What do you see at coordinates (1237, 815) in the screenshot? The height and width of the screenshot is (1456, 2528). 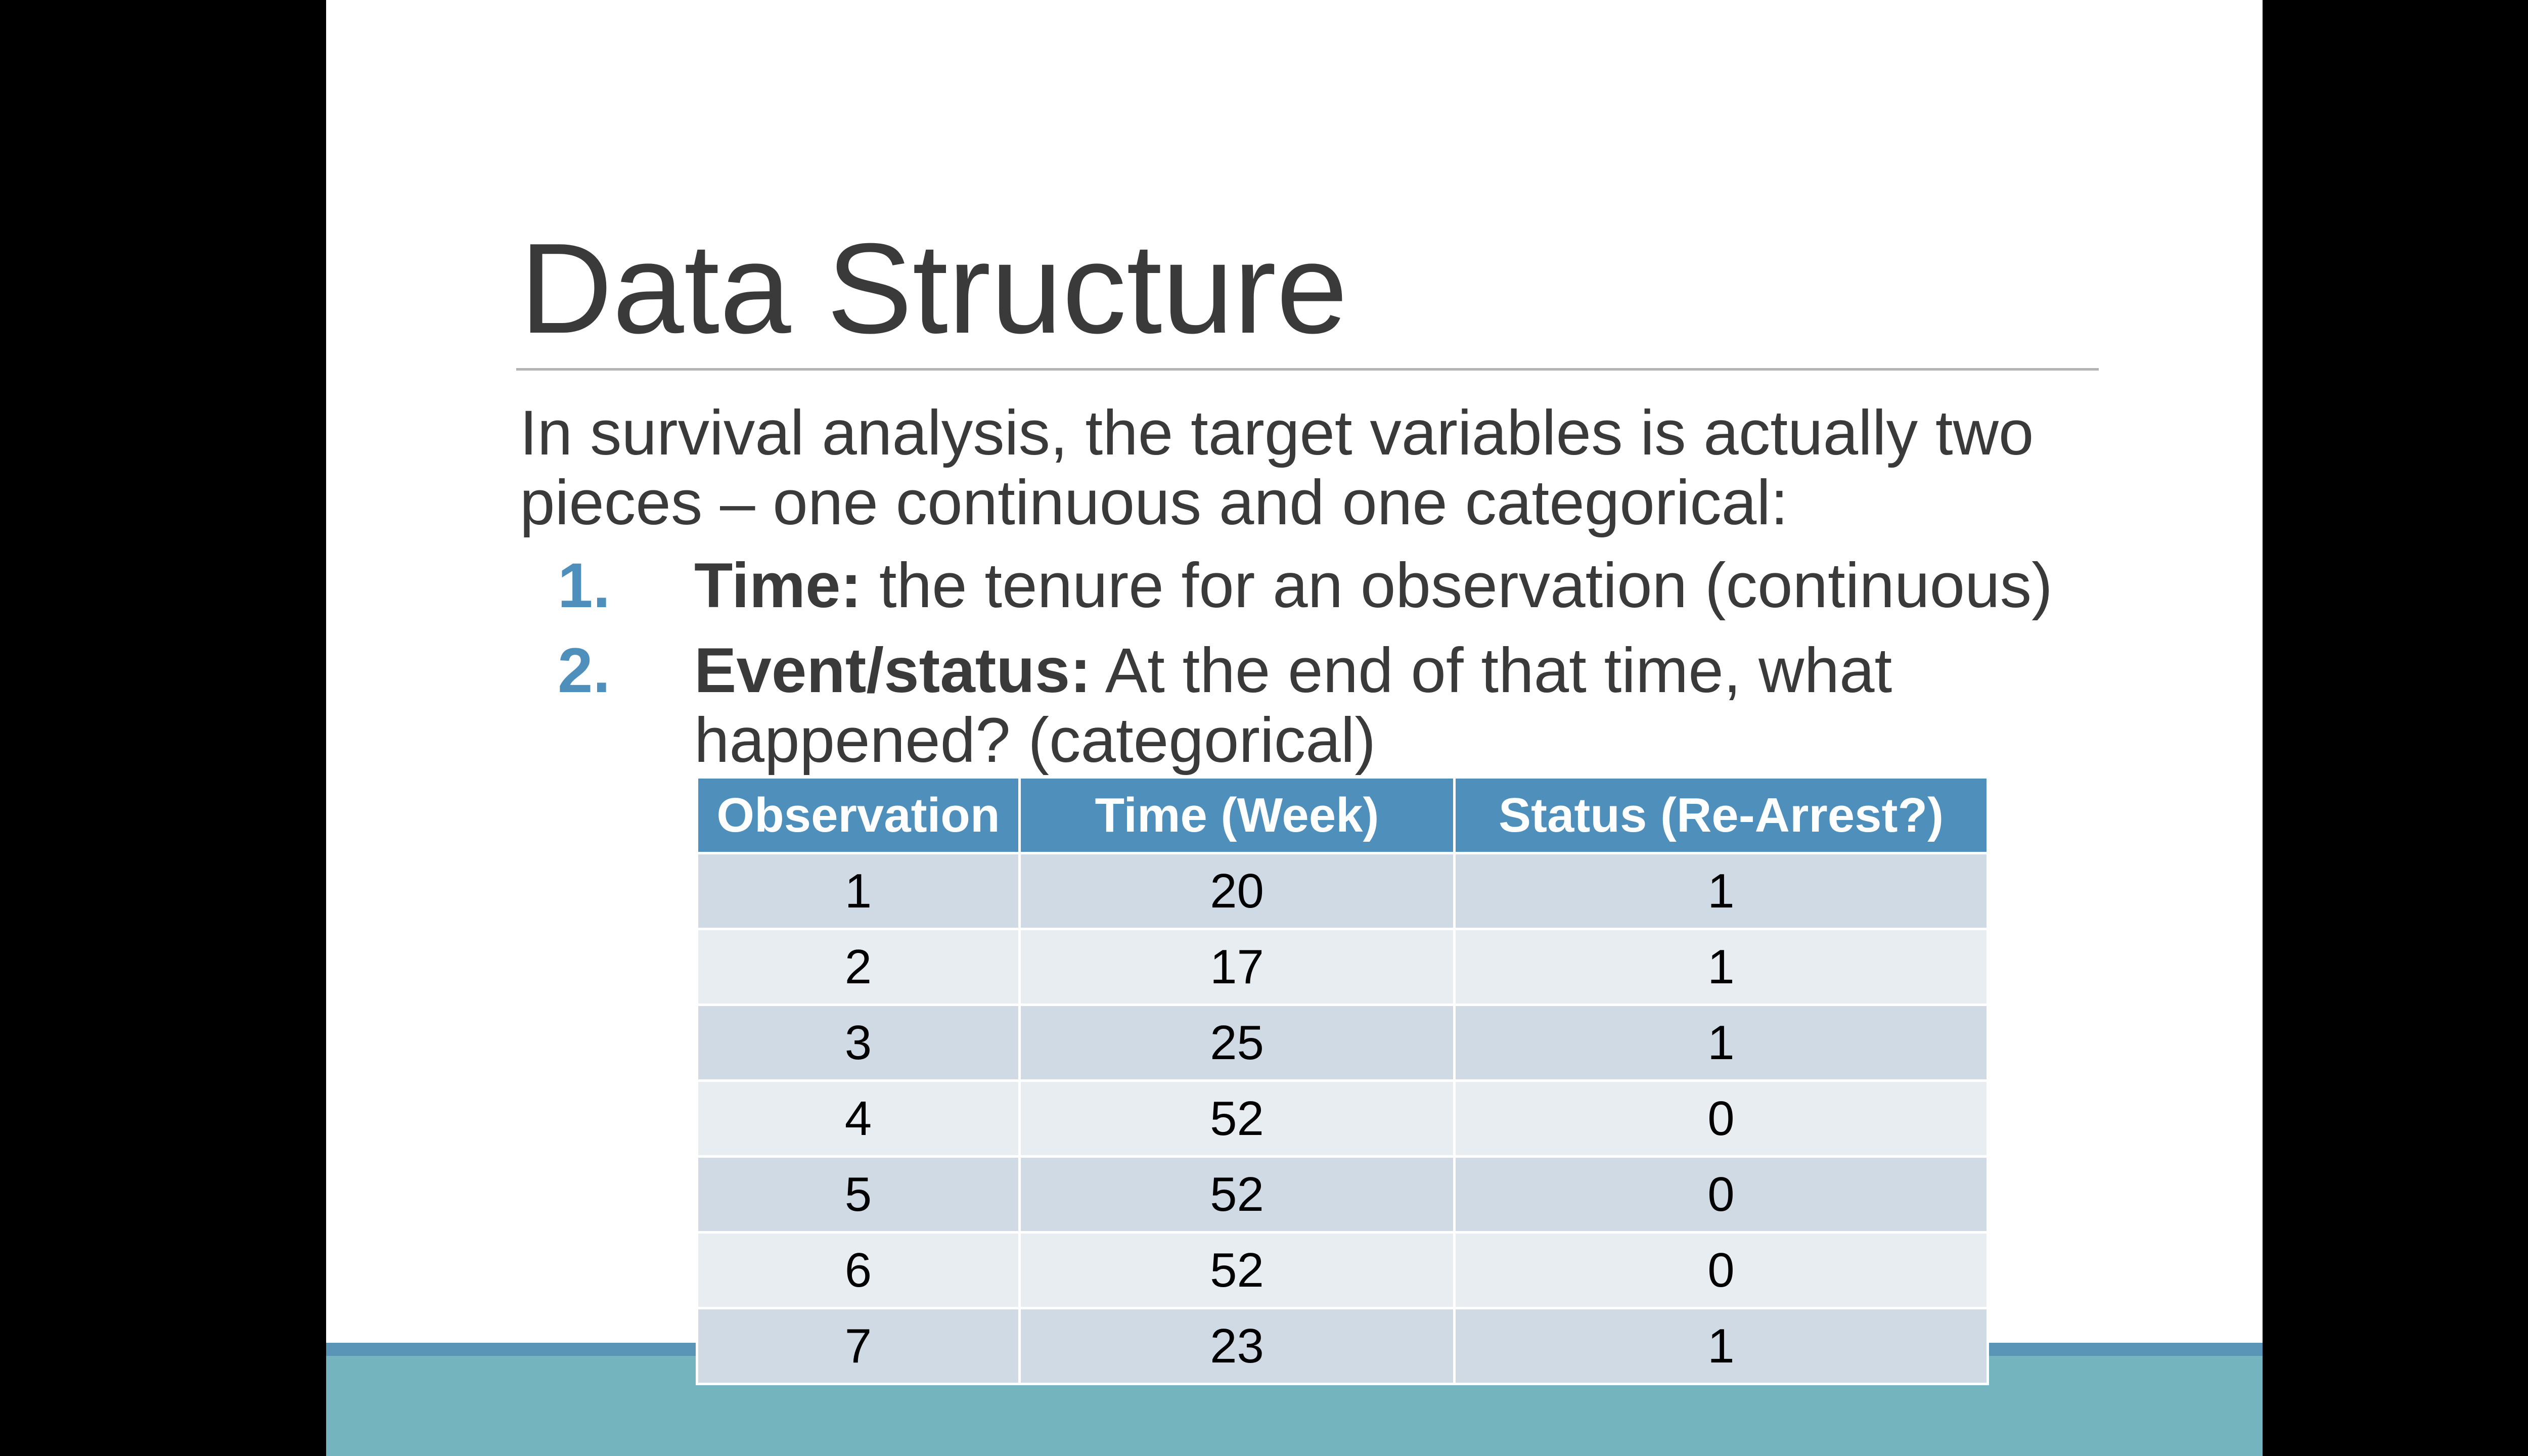 I see `column-header-time: Time (Week)` at bounding box center [1237, 815].